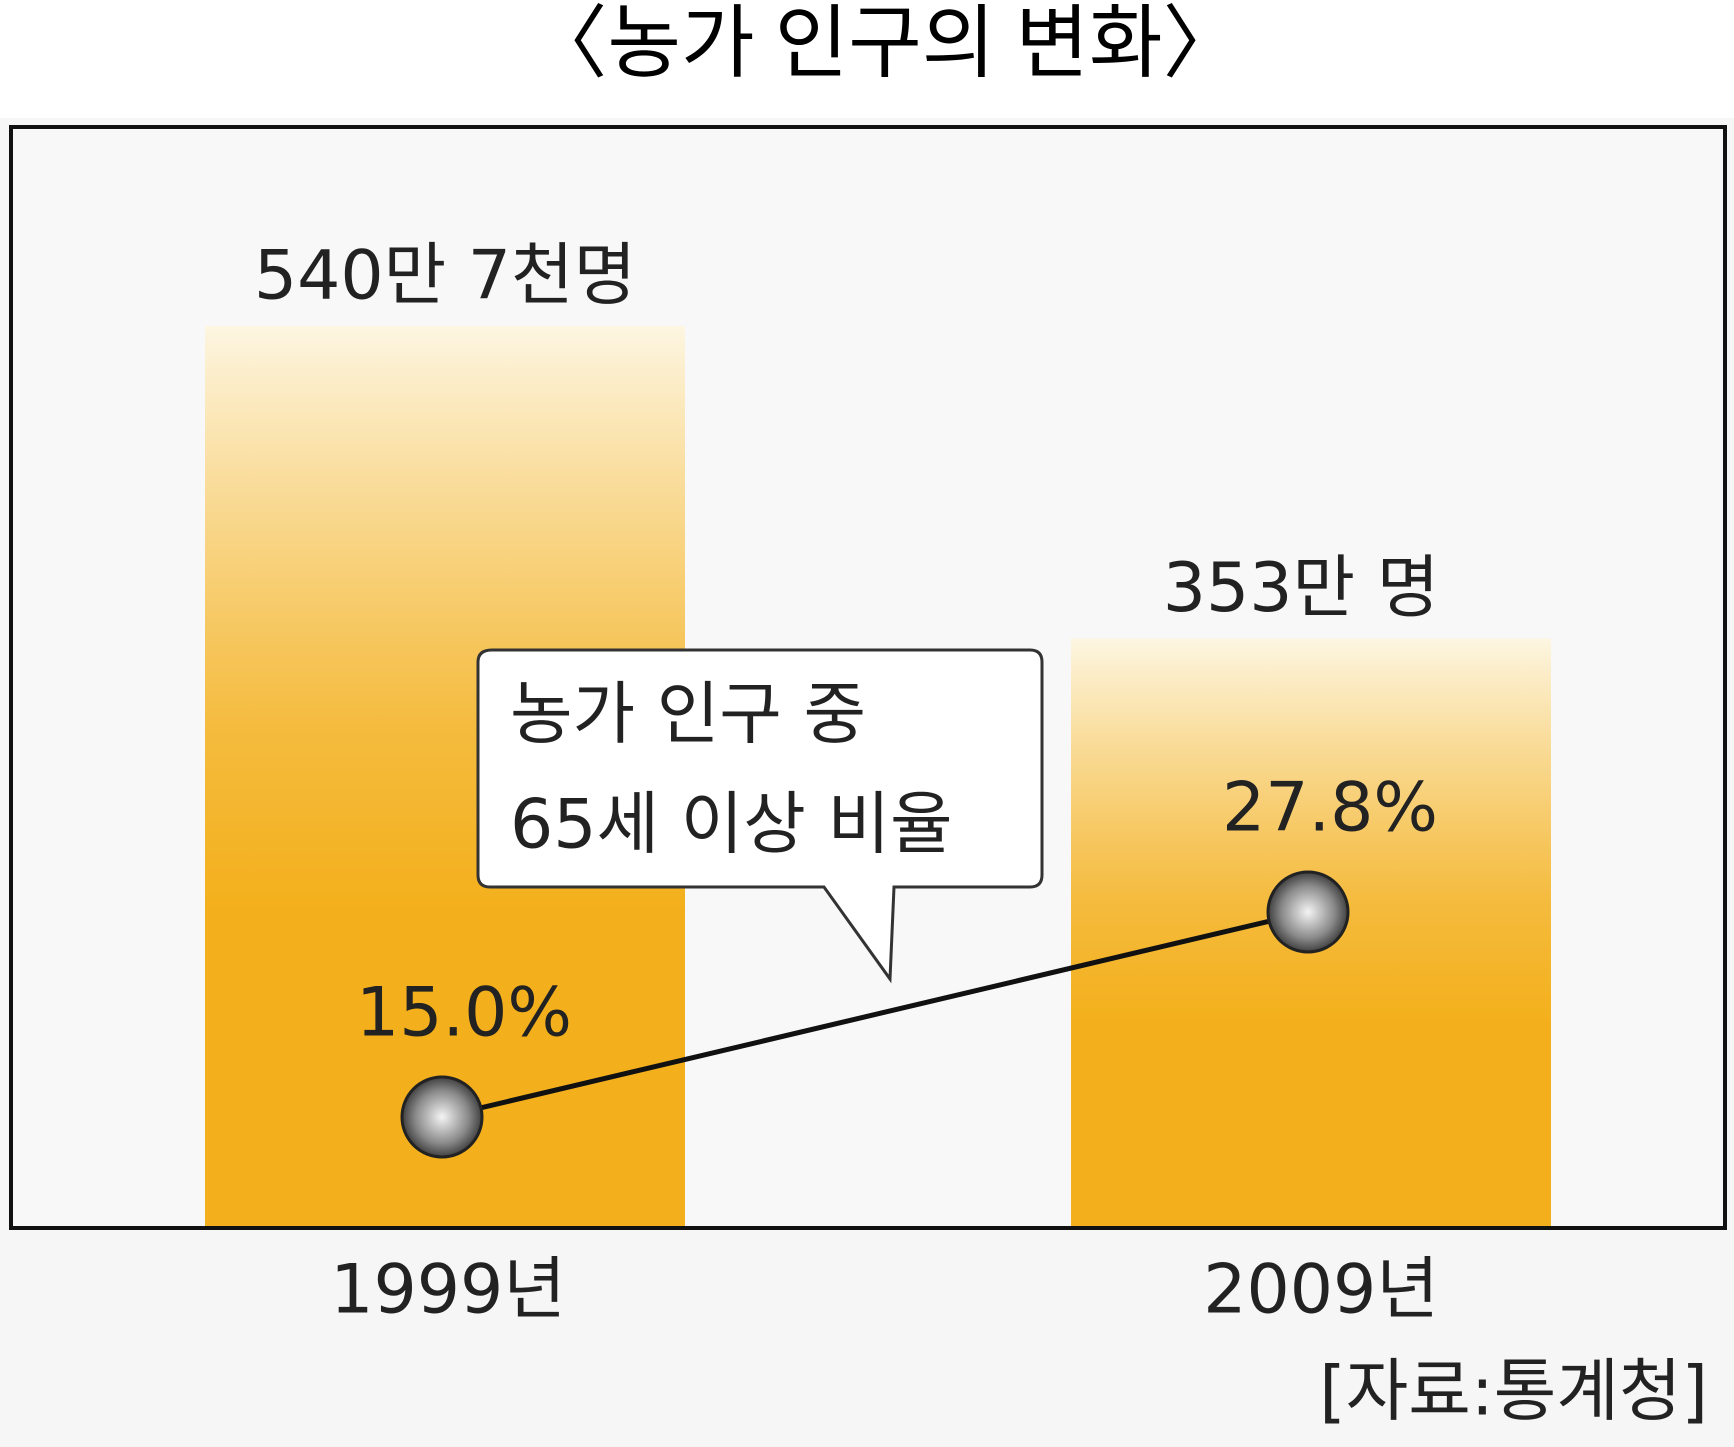 The width and height of the screenshot is (1734, 1447). I want to click on title-band, so click(867, 59).